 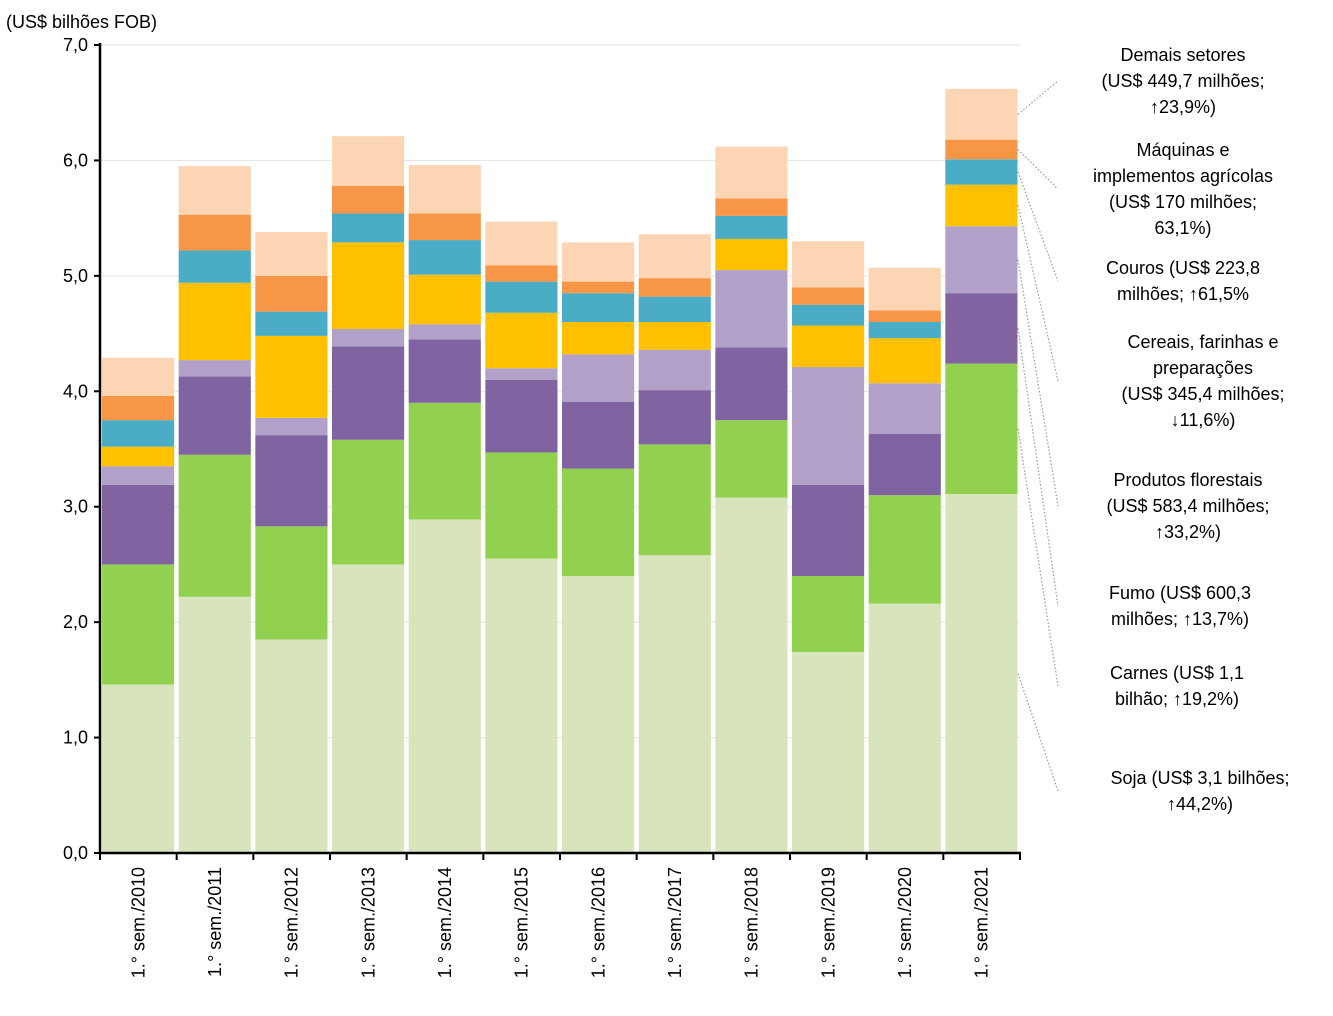 I want to click on x-tick-label: 1.° sem./2011, so click(x=215, y=922).